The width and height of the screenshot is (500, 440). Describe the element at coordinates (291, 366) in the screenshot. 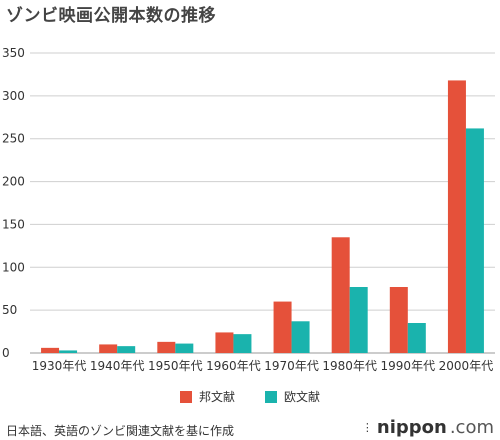

I see `x-tick-label: 1970年代` at that location.